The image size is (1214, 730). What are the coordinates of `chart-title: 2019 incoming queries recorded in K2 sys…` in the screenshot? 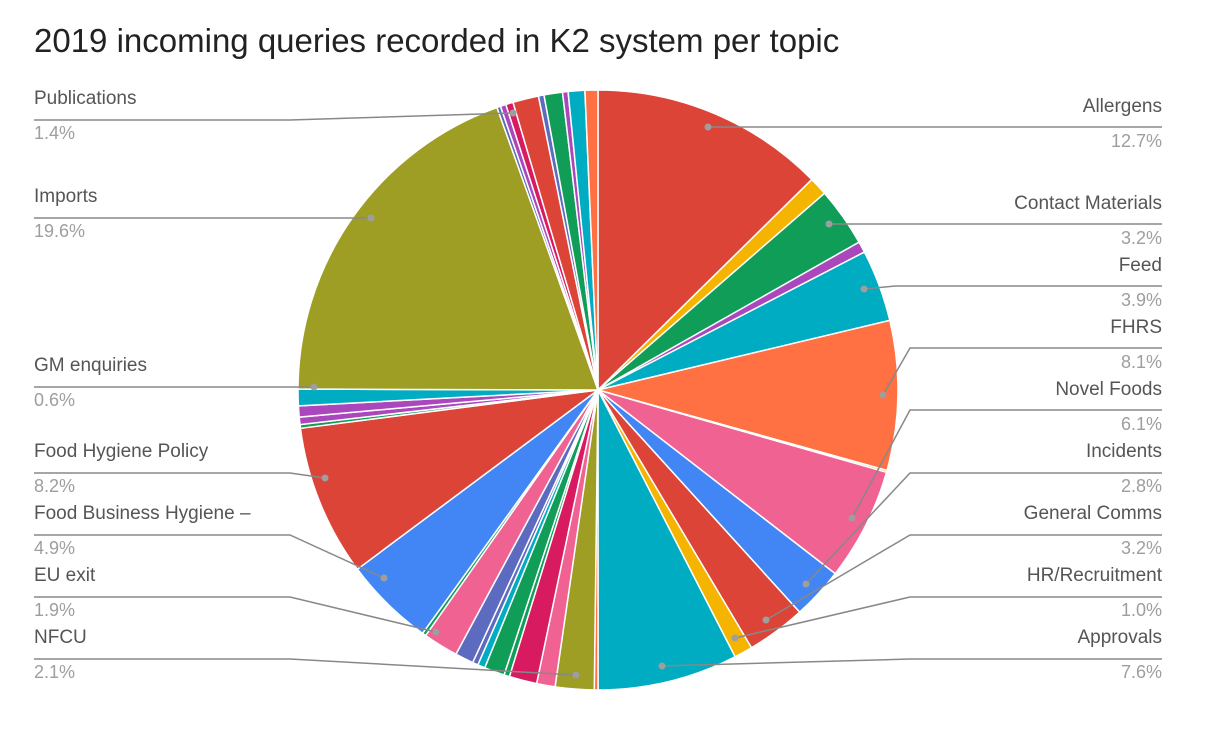 It's located at (437, 40).